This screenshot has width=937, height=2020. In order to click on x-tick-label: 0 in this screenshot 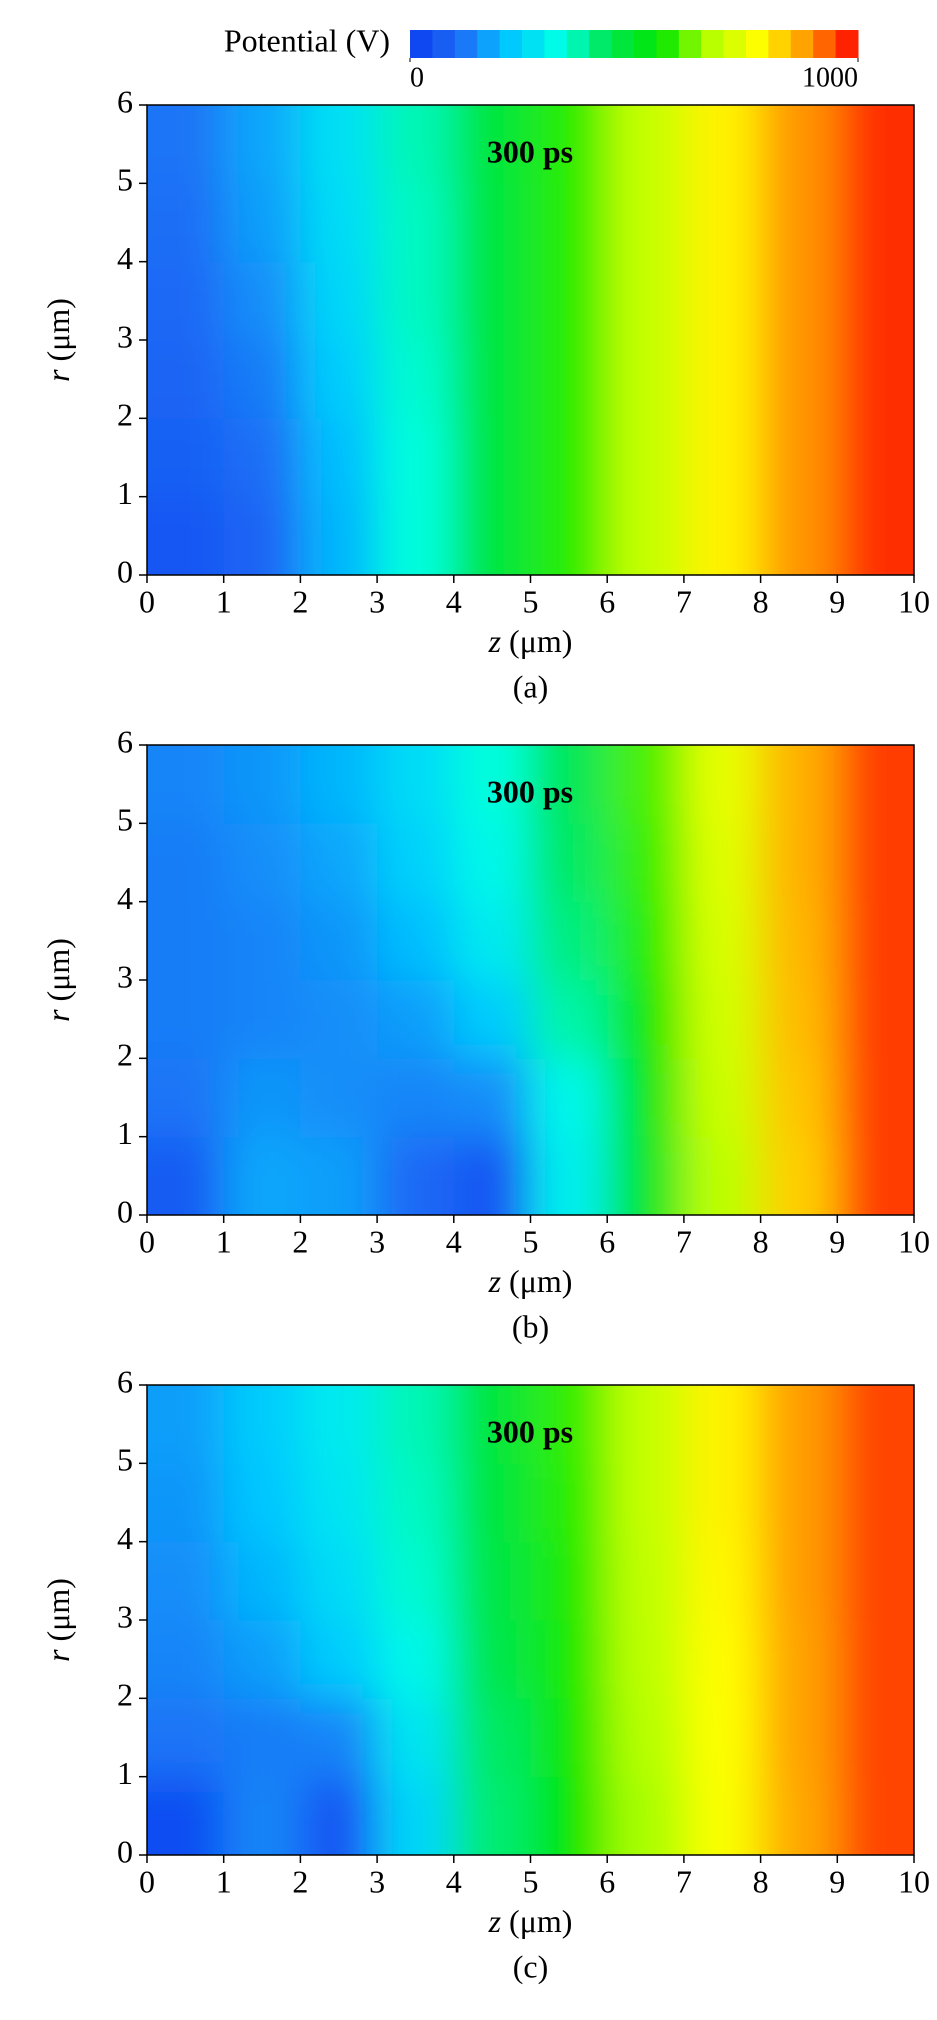, I will do `click(147, 1881)`.